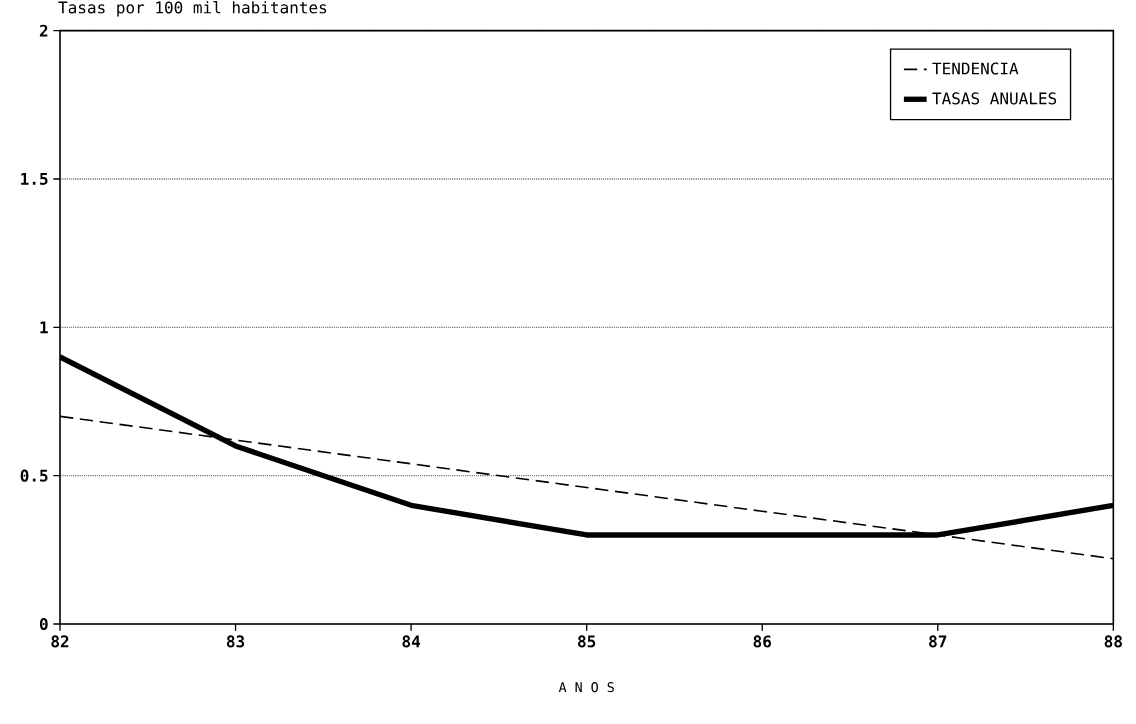 This screenshot has width=1136, height=724. I want to click on x-tick-label: 85, so click(587, 641).